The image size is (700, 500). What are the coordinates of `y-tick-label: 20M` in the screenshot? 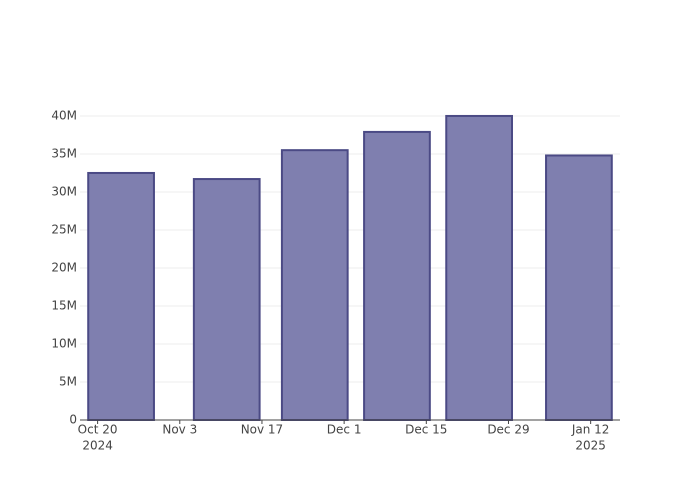 It's located at (64, 267).